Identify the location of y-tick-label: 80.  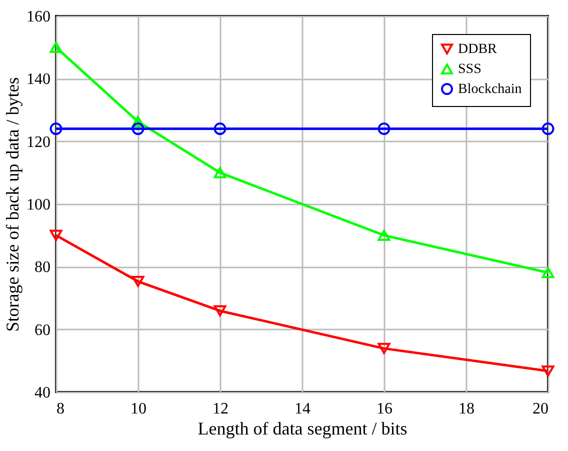
(42, 267).